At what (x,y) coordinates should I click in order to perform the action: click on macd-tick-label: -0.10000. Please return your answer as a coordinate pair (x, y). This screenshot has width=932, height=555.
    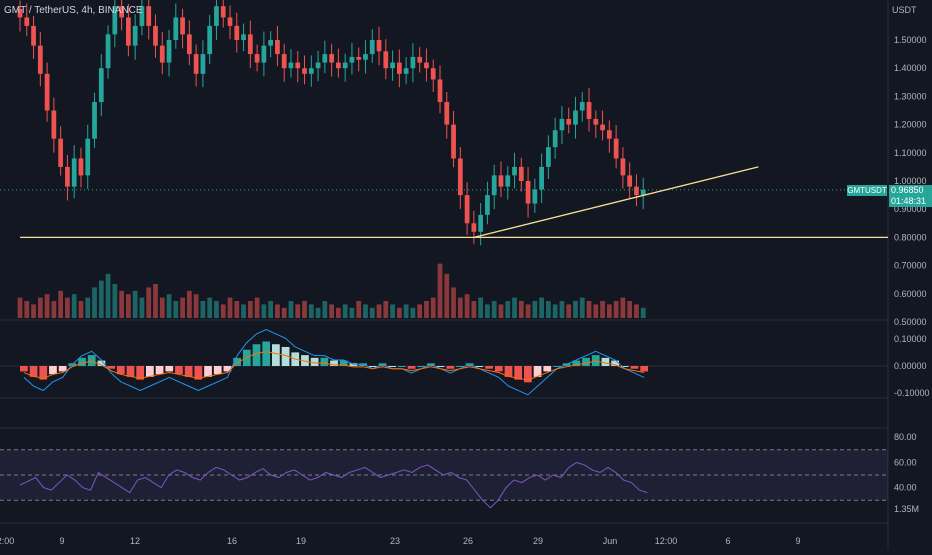
    Looking at the image, I should click on (912, 393).